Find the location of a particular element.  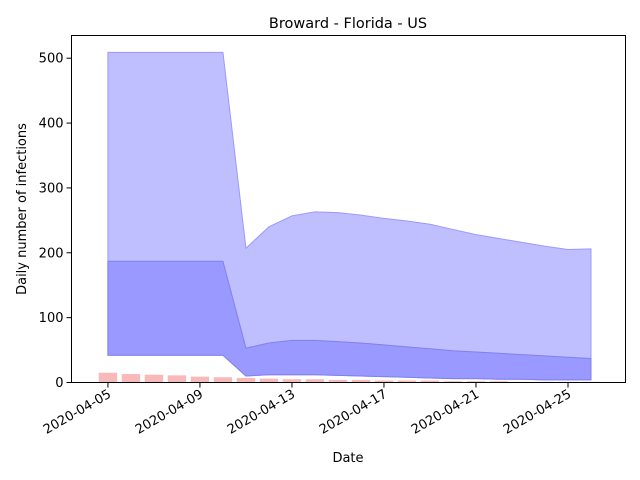

y-axis-label: Daily number of infections is located at coordinates (22, 209).